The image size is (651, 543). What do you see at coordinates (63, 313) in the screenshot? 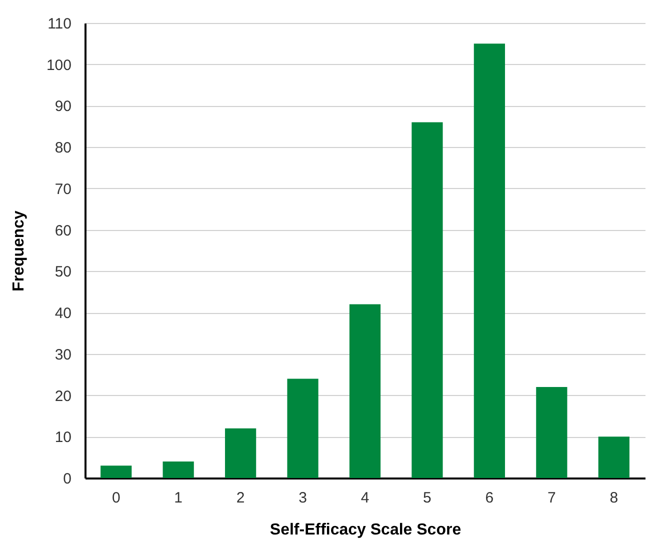
I see `y-tick-label: 40` at bounding box center [63, 313].